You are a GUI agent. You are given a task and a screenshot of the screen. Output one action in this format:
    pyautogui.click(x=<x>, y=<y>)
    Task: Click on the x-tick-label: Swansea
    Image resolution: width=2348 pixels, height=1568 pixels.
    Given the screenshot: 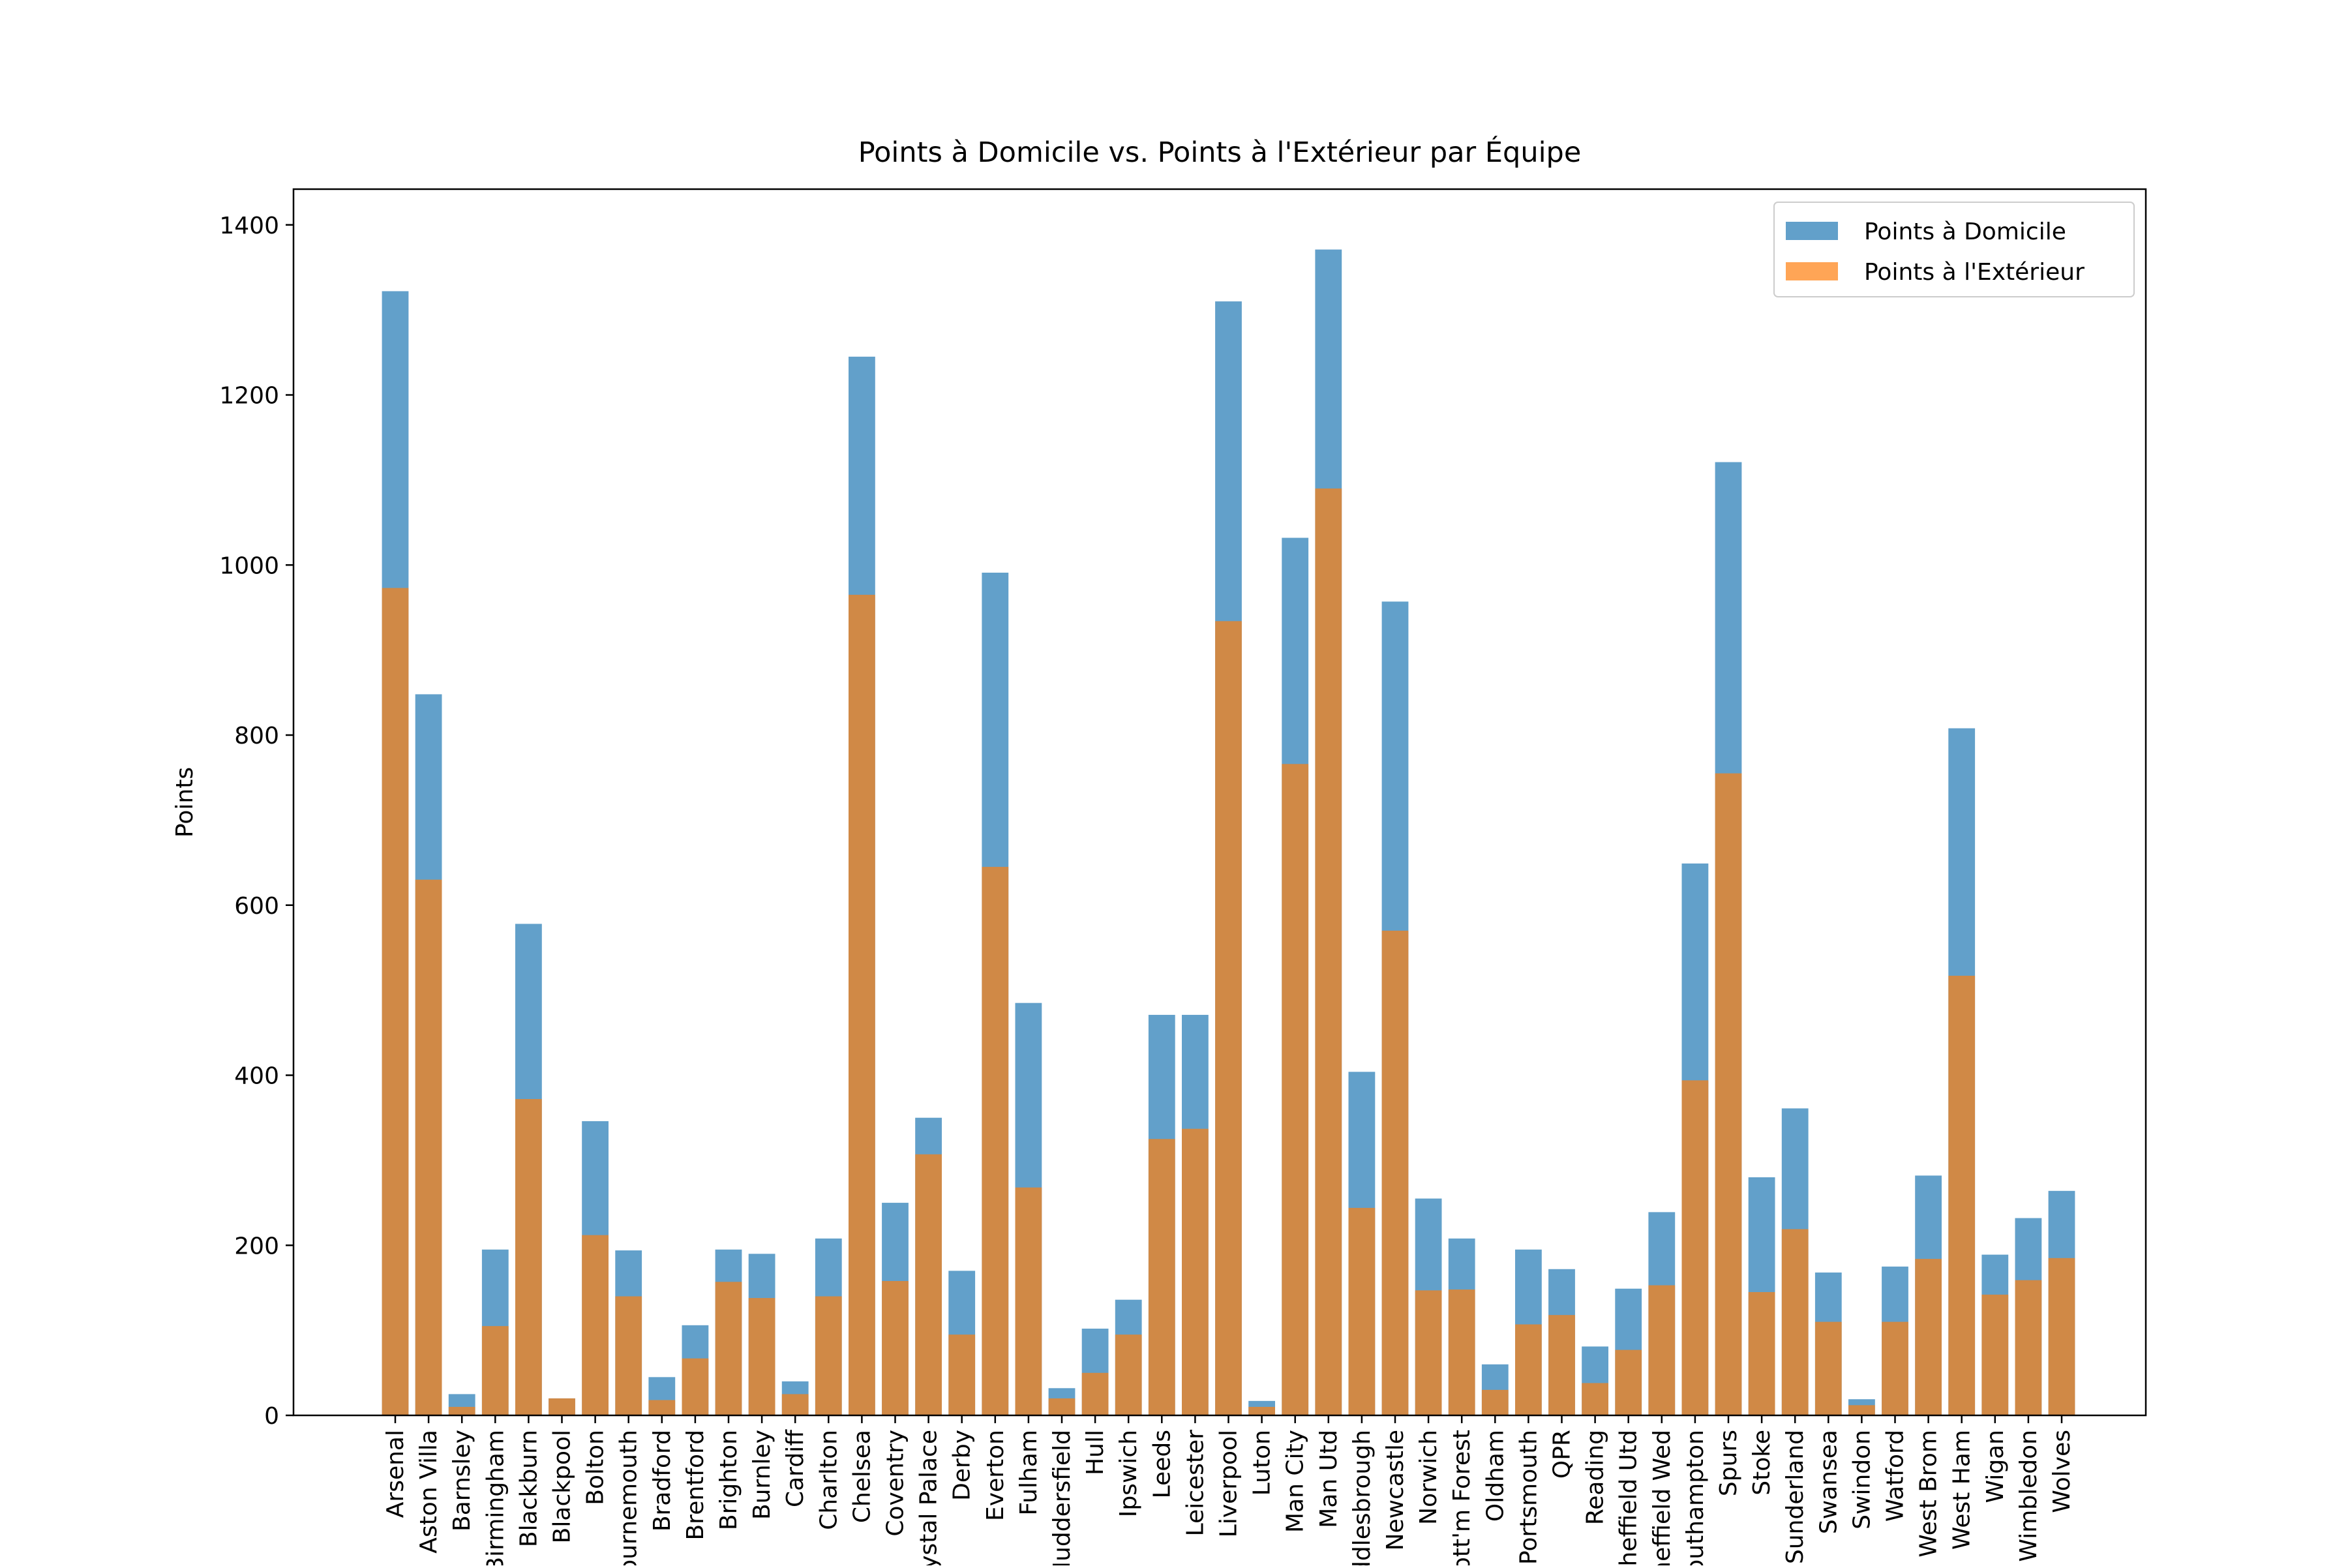 What is the action you would take?
    pyautogui.click(x=1829, y=1482)
    